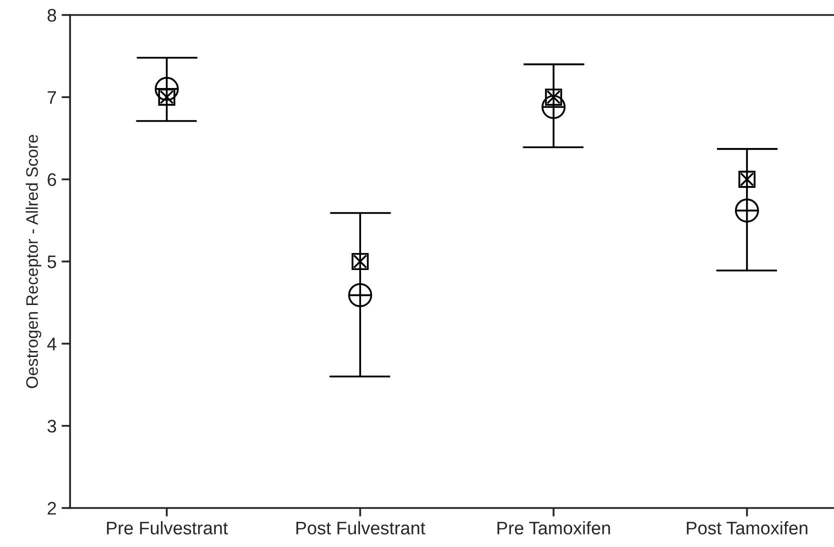  What do you see at coordinates (52, 15) in the screenshot?
I see `y-tick-label: 8` at bounding box center [52, 15].